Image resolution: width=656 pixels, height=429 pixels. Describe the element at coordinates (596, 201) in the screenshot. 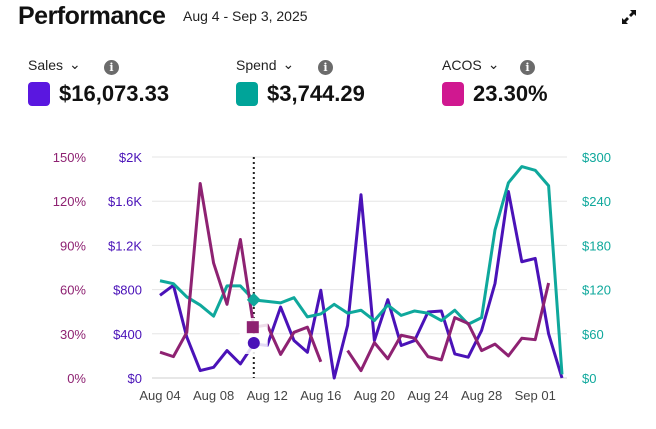

I see `spend-tick-label: $240` at that location.